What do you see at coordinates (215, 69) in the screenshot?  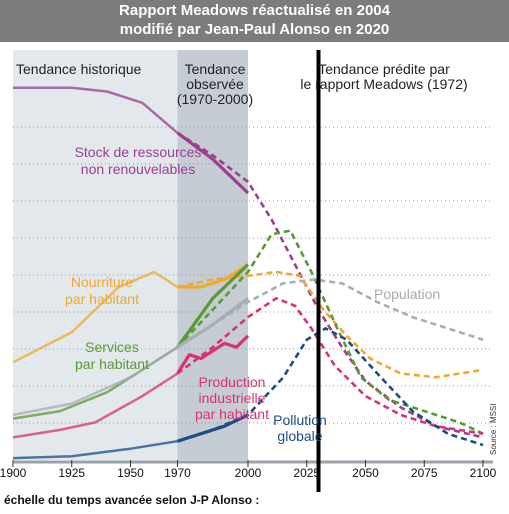 I see `region-label-observed: Tendance` at bounding box center [215, 69].